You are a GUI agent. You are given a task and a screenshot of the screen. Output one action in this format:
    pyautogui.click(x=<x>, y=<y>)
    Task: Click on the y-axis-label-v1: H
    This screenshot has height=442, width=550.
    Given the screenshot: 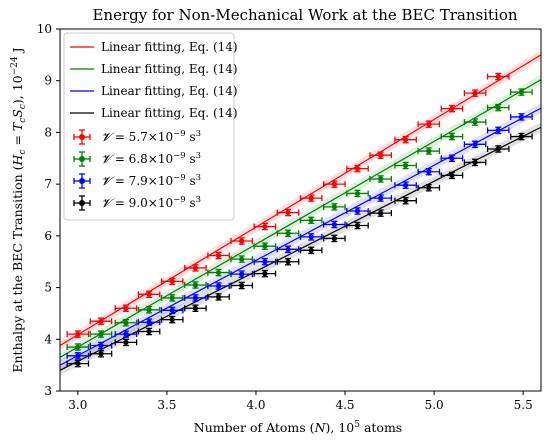 What is the action you would take?
    pyautogui.click(x=17, y=159)
    